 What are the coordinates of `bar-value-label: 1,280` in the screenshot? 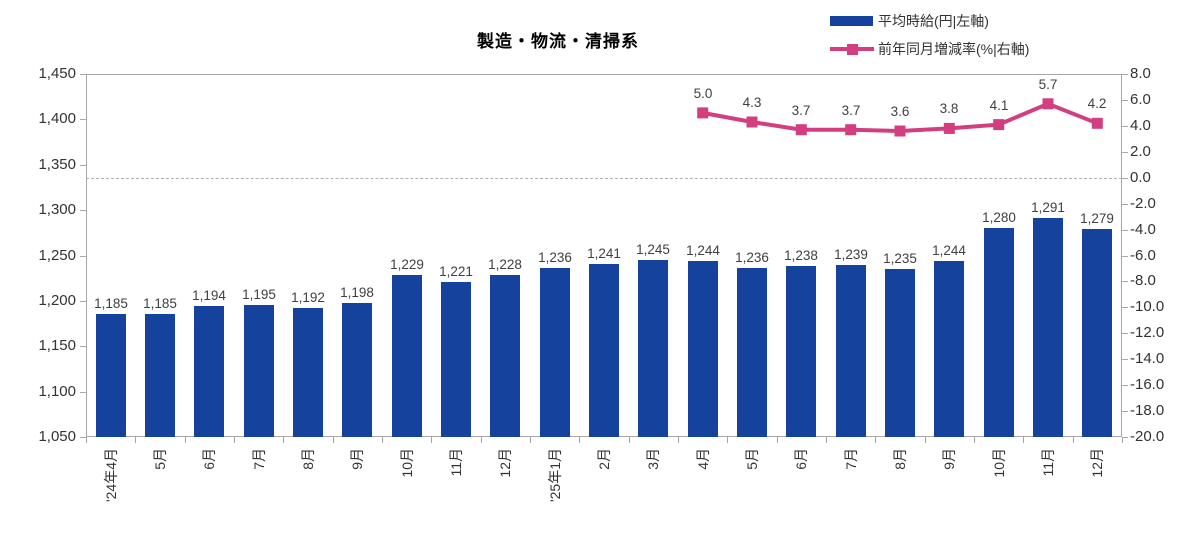 It's located at (999, 217).